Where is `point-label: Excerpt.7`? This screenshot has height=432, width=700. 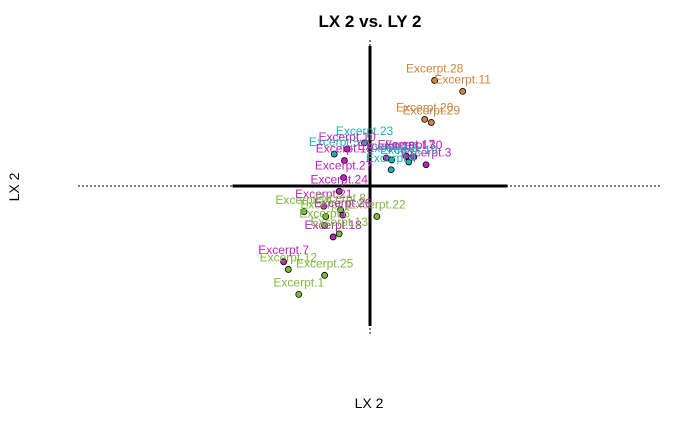
point-label: Excerpt.7 is located at coordinates (283, 250).